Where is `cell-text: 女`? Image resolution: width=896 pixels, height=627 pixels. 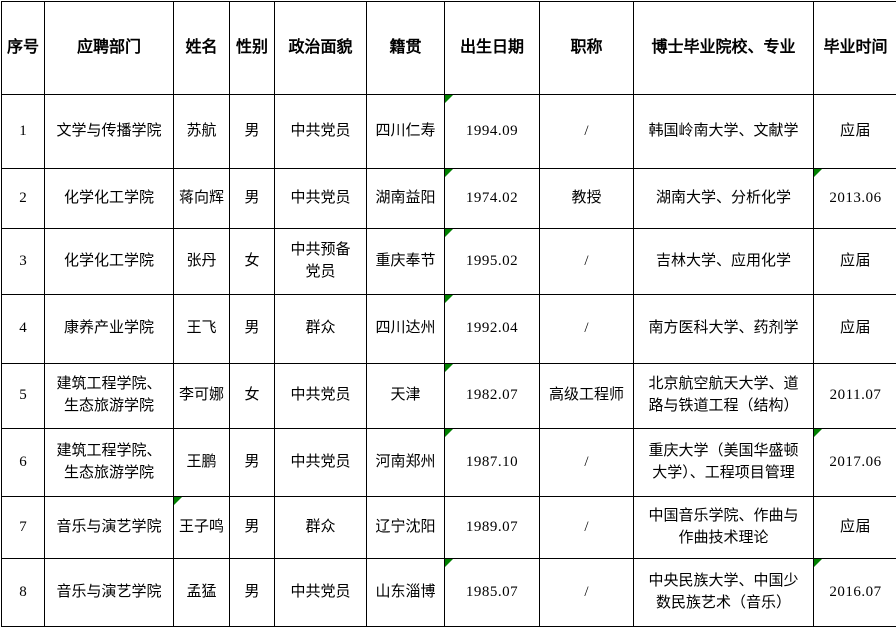
cell-text: 女 is located at coordinates (251, 261).